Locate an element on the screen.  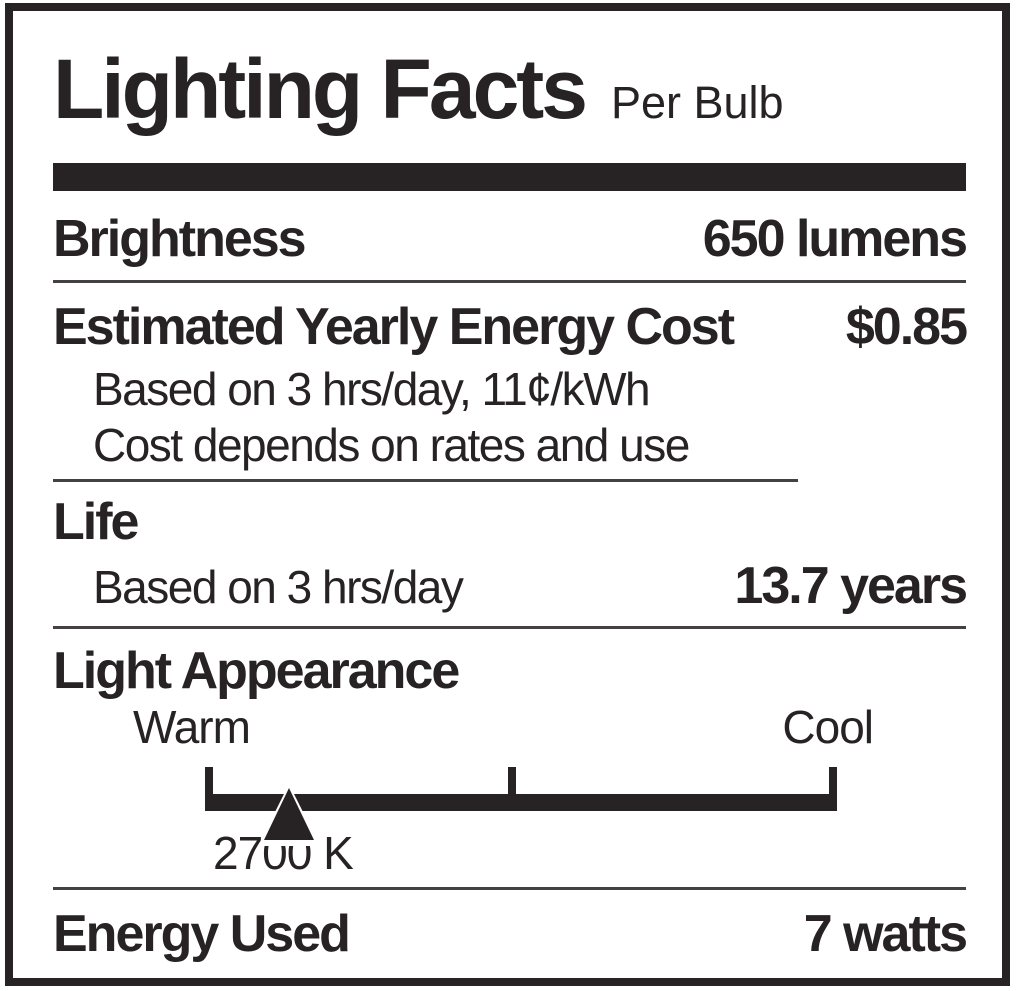
scale-tick-warm is located at coordinates (209, 789).